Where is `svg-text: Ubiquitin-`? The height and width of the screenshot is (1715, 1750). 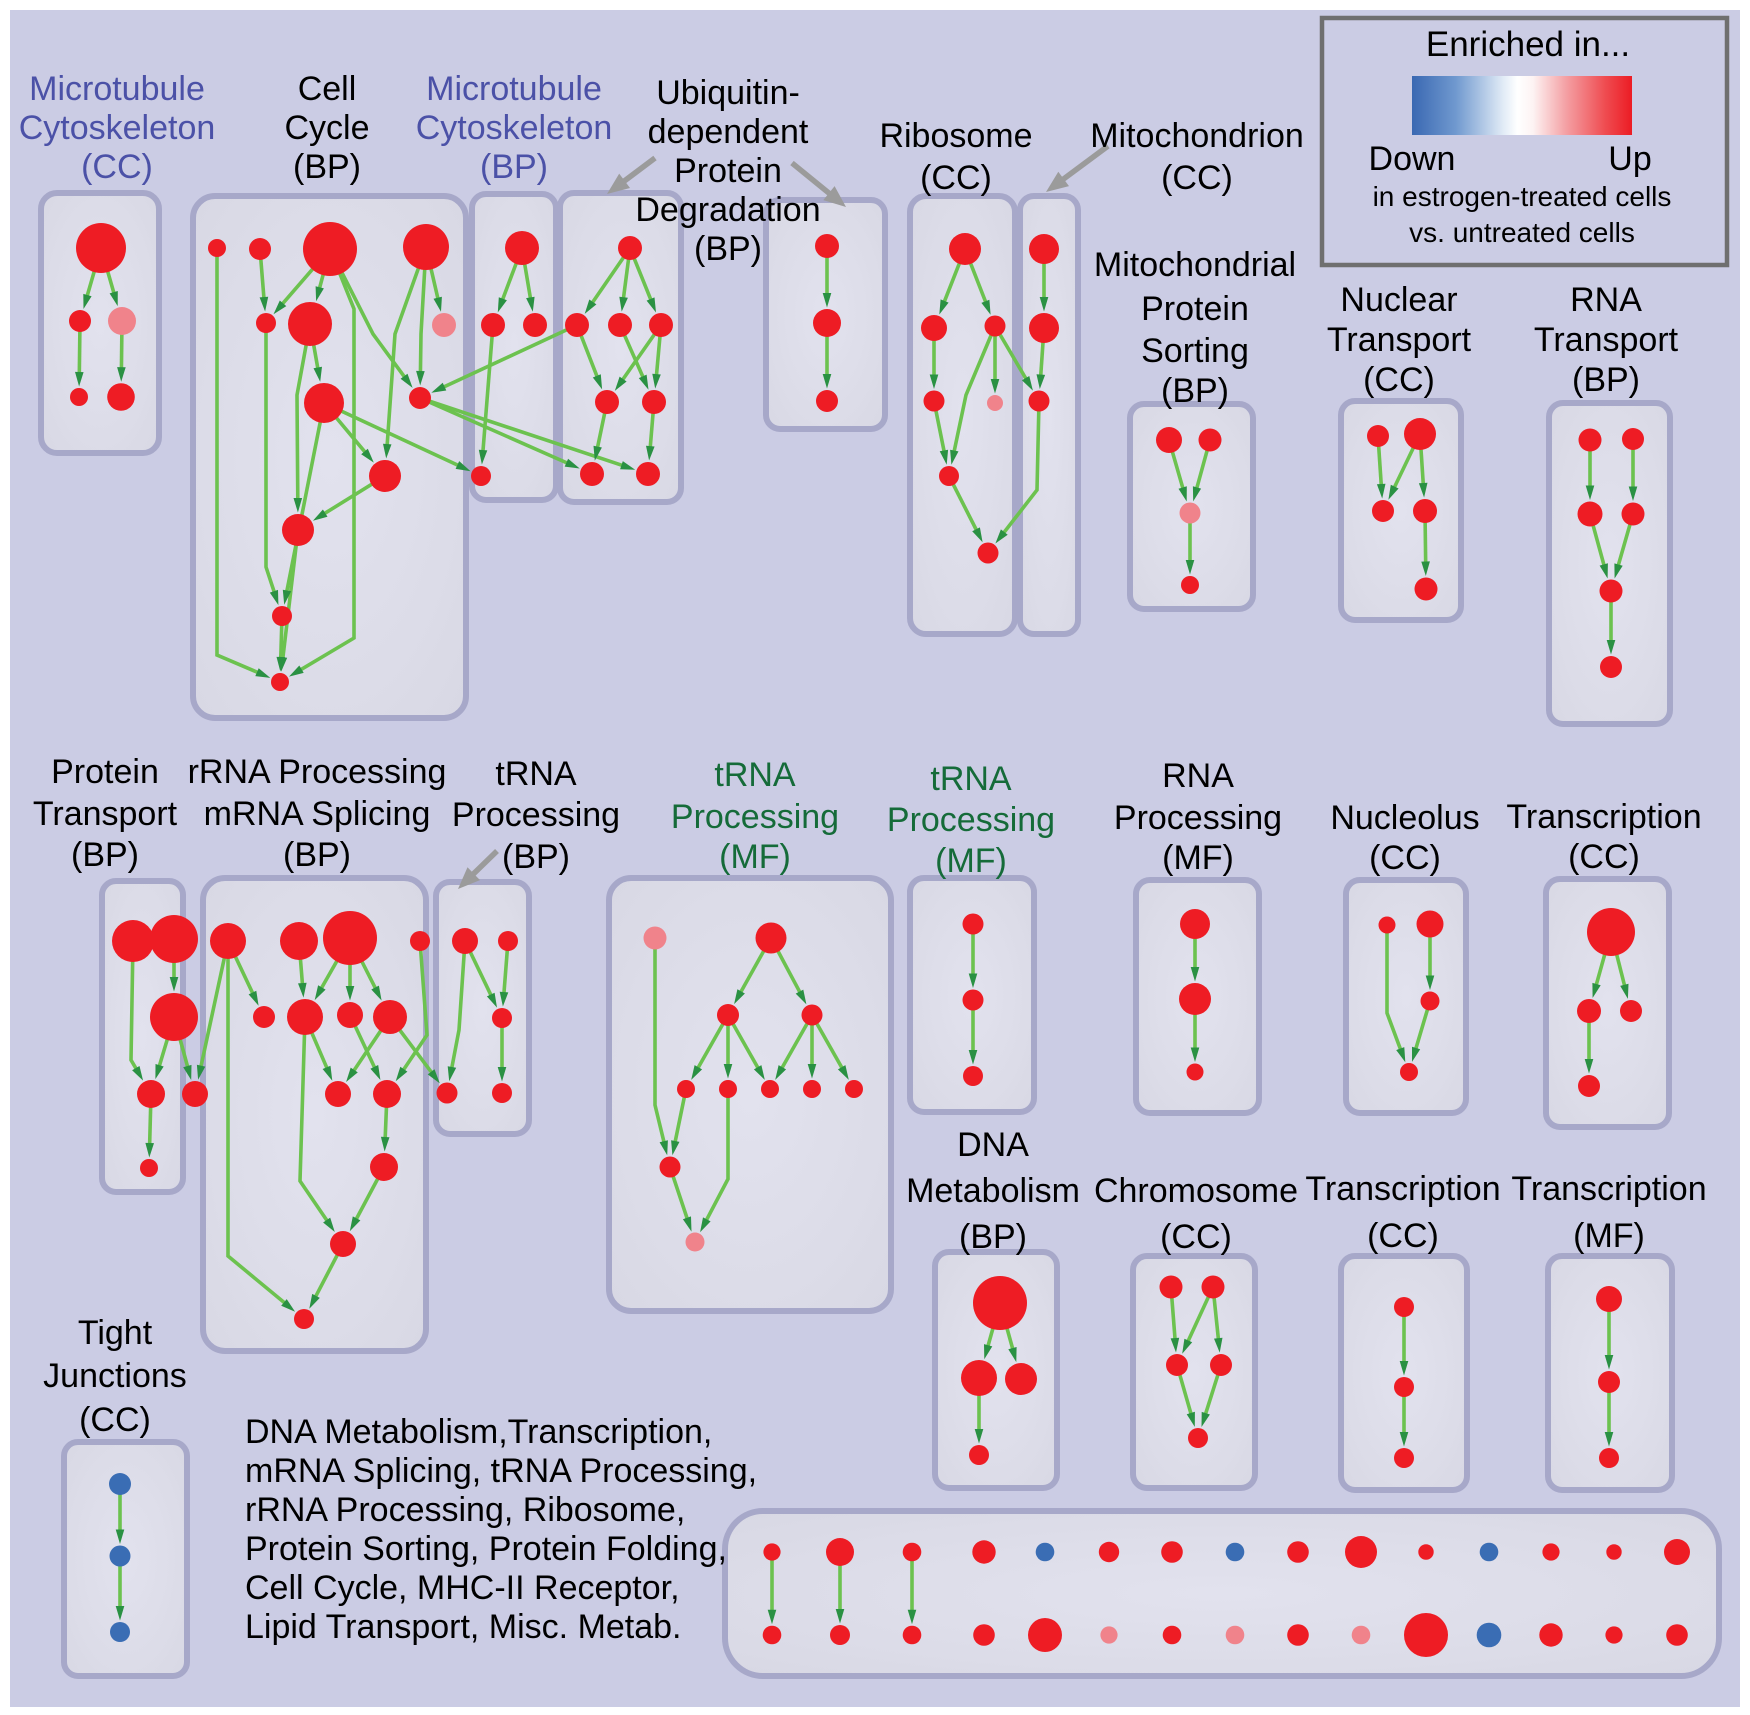
svg-text: Ubiquitin- is located at coordinates (728, 93).